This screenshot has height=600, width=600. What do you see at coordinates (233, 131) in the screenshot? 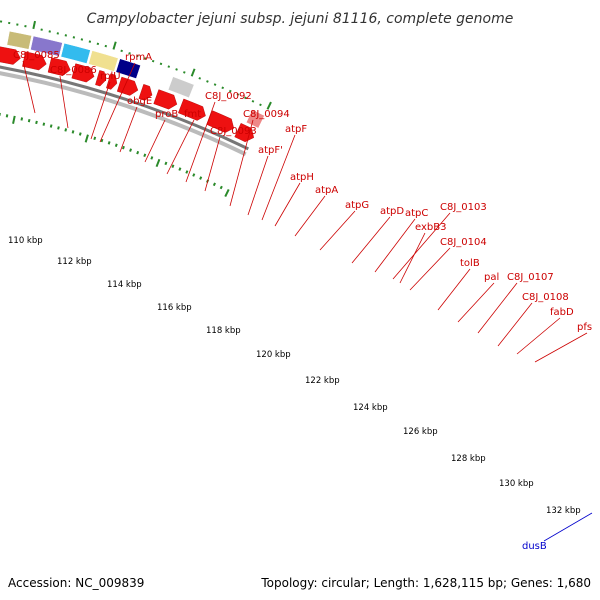
I see `gene-label-c8j-0093: C8J_0093` at bounding box center [233, 131].